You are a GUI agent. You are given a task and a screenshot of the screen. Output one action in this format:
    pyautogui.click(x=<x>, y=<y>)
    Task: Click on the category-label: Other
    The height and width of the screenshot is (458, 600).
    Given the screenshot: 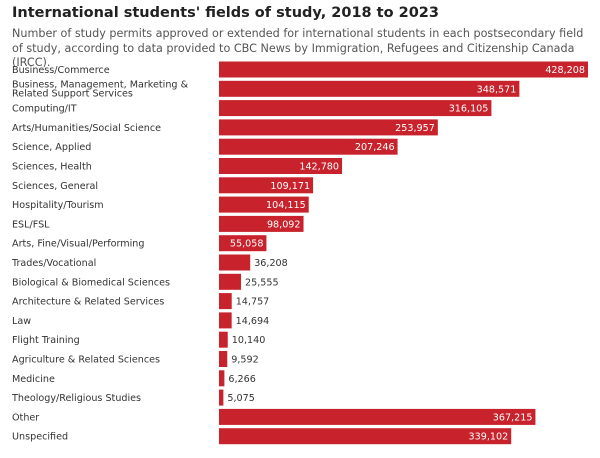 What is the action you would take?
    pyautogui.click(x=25, y=417)
    